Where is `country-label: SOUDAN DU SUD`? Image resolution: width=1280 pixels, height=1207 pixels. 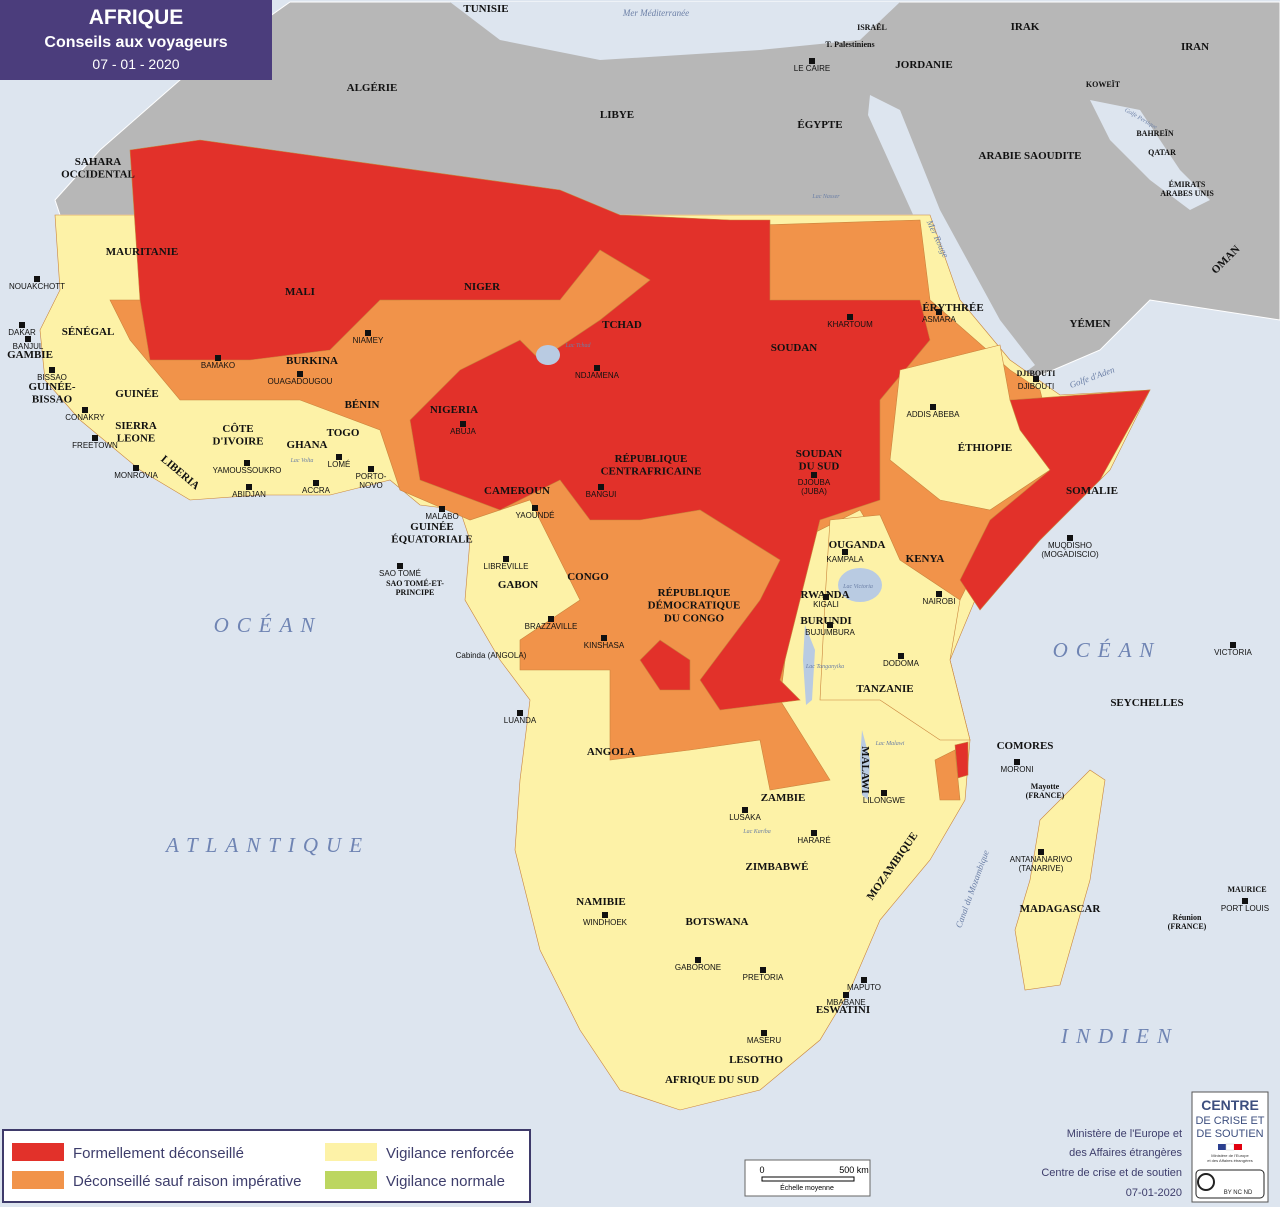
country-label: SOUDAN DU SUD is located at coordinates (819, 460).